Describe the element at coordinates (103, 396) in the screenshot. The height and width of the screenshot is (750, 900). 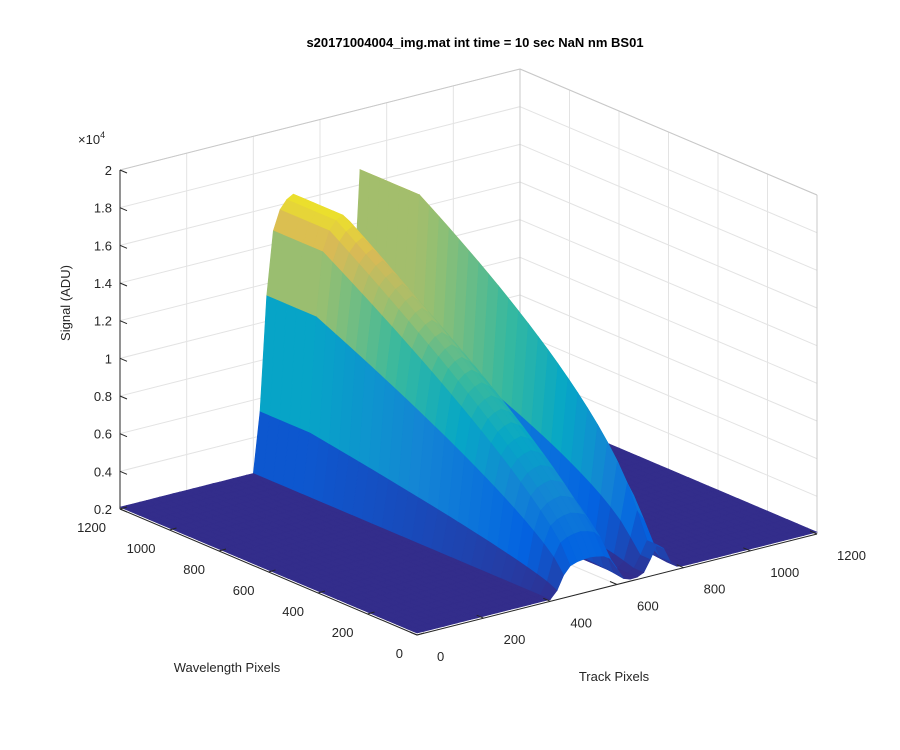
I see `z-tick-label: 0.8` at that location.